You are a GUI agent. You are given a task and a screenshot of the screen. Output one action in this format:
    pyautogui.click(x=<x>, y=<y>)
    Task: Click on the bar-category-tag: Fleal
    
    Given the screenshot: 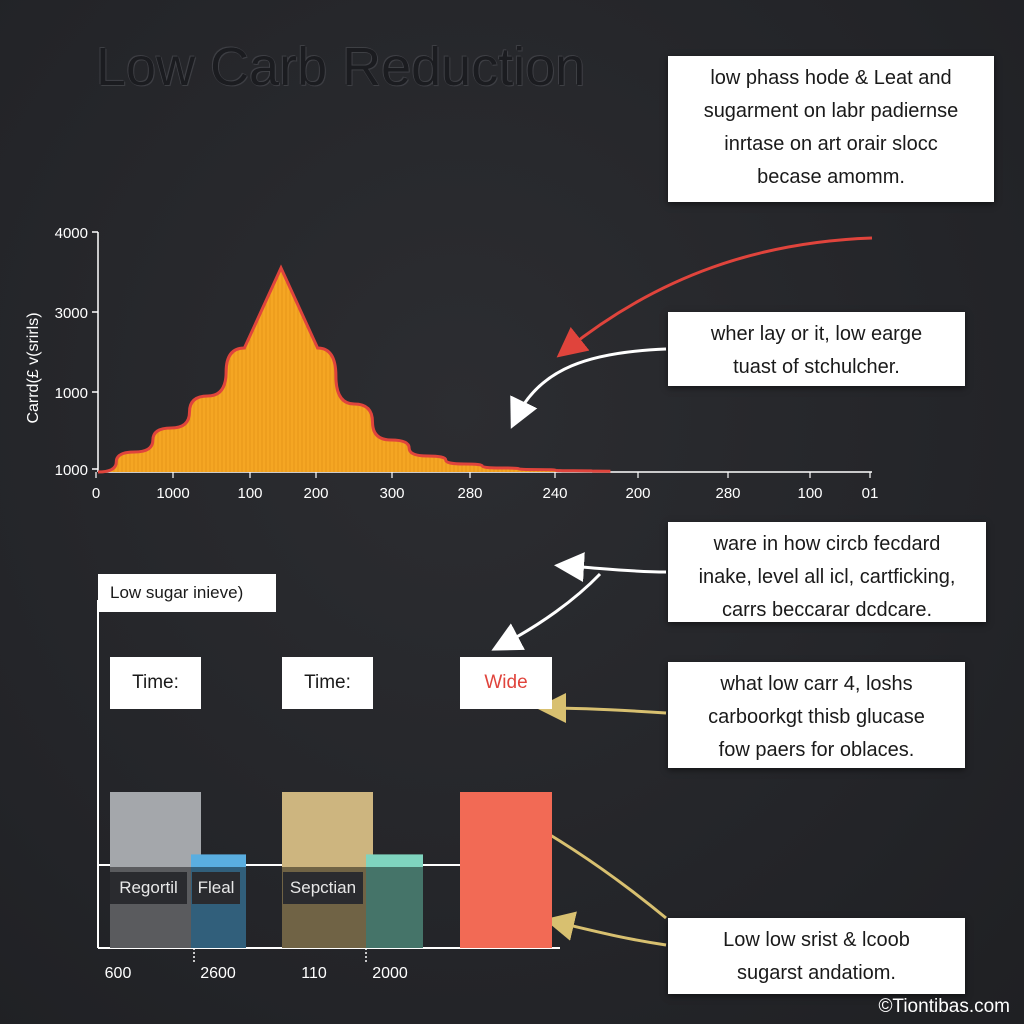 What is the action you would take?
    pyautogui.click(x=216, y=888)
    